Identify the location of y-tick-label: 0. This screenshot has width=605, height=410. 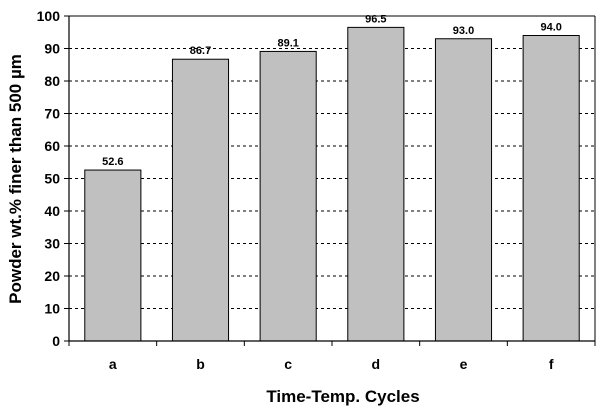
(56, 341).